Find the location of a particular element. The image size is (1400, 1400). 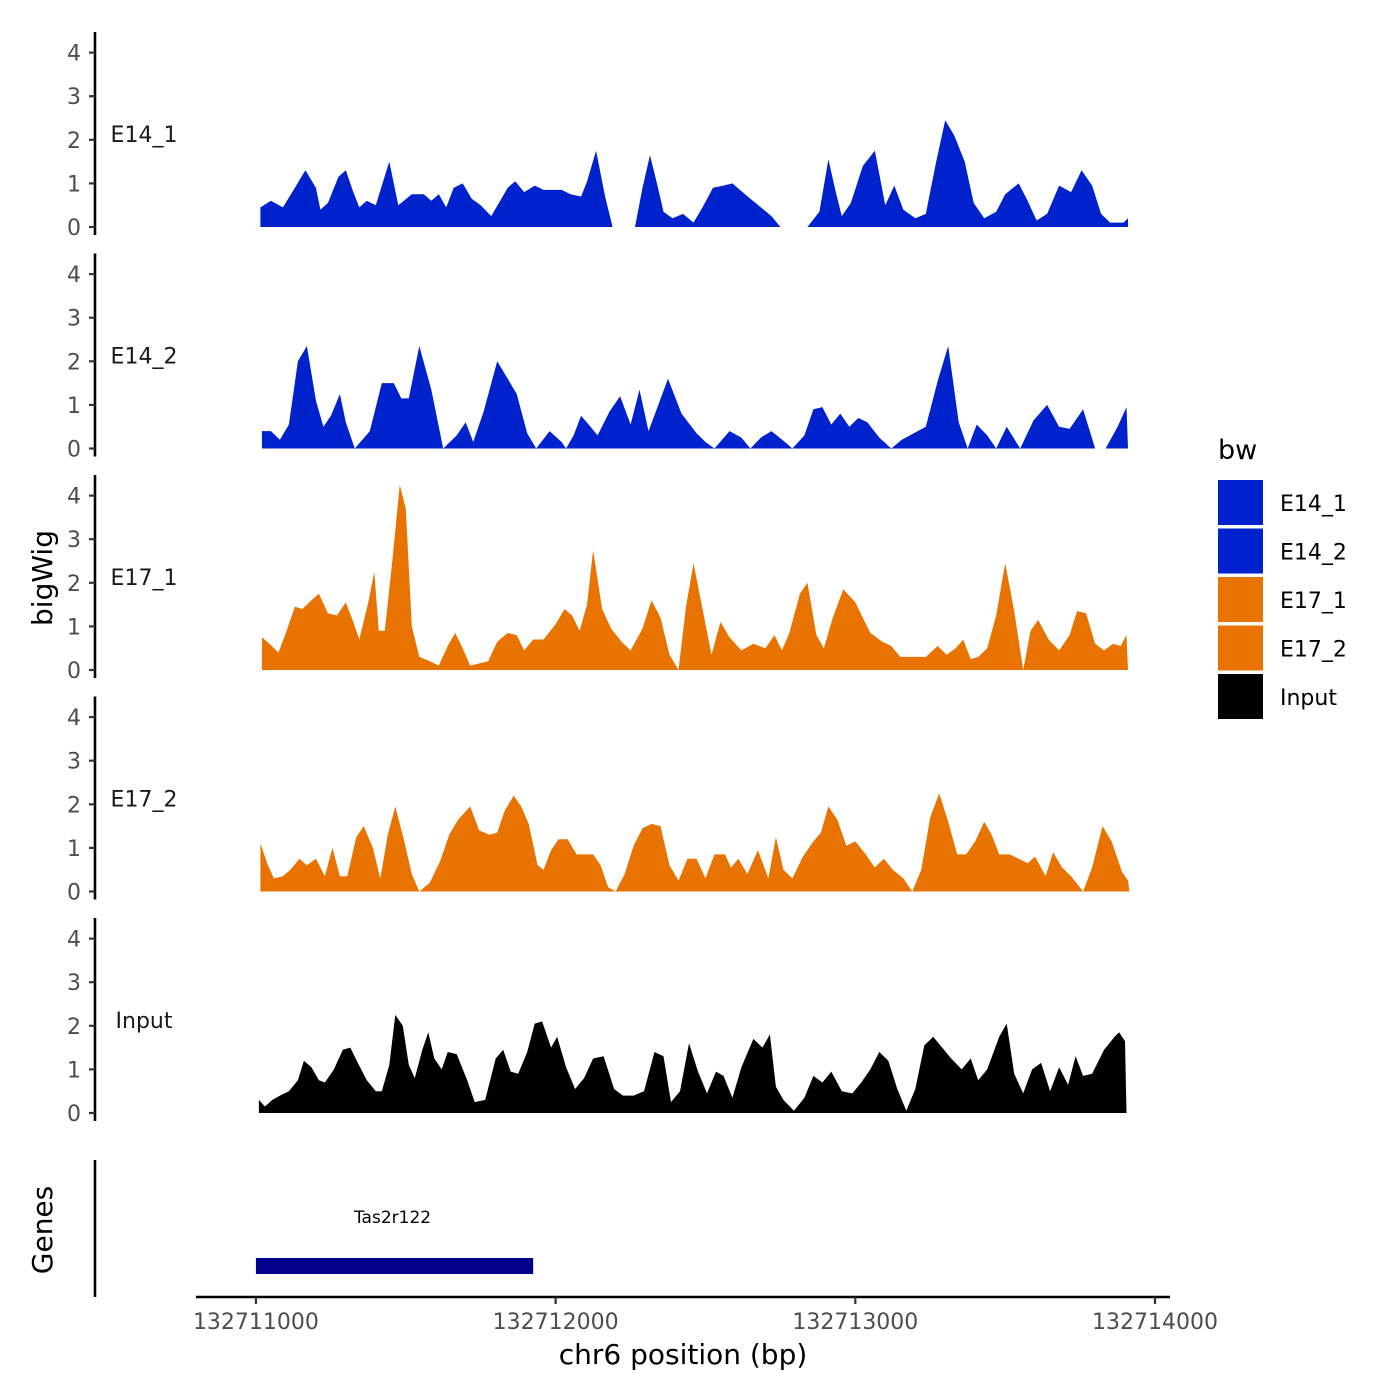

x-tick-label: 132714000 is located at coordinates (1155, 1322).